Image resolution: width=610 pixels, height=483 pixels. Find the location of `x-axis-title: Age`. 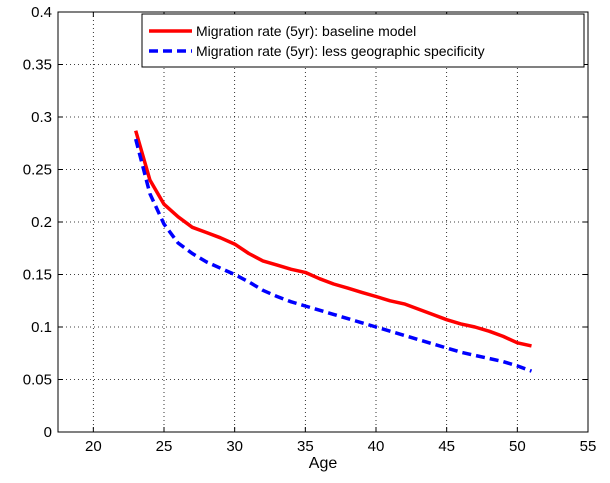

x-axis-title: Age is located at coordinates (323, 463).